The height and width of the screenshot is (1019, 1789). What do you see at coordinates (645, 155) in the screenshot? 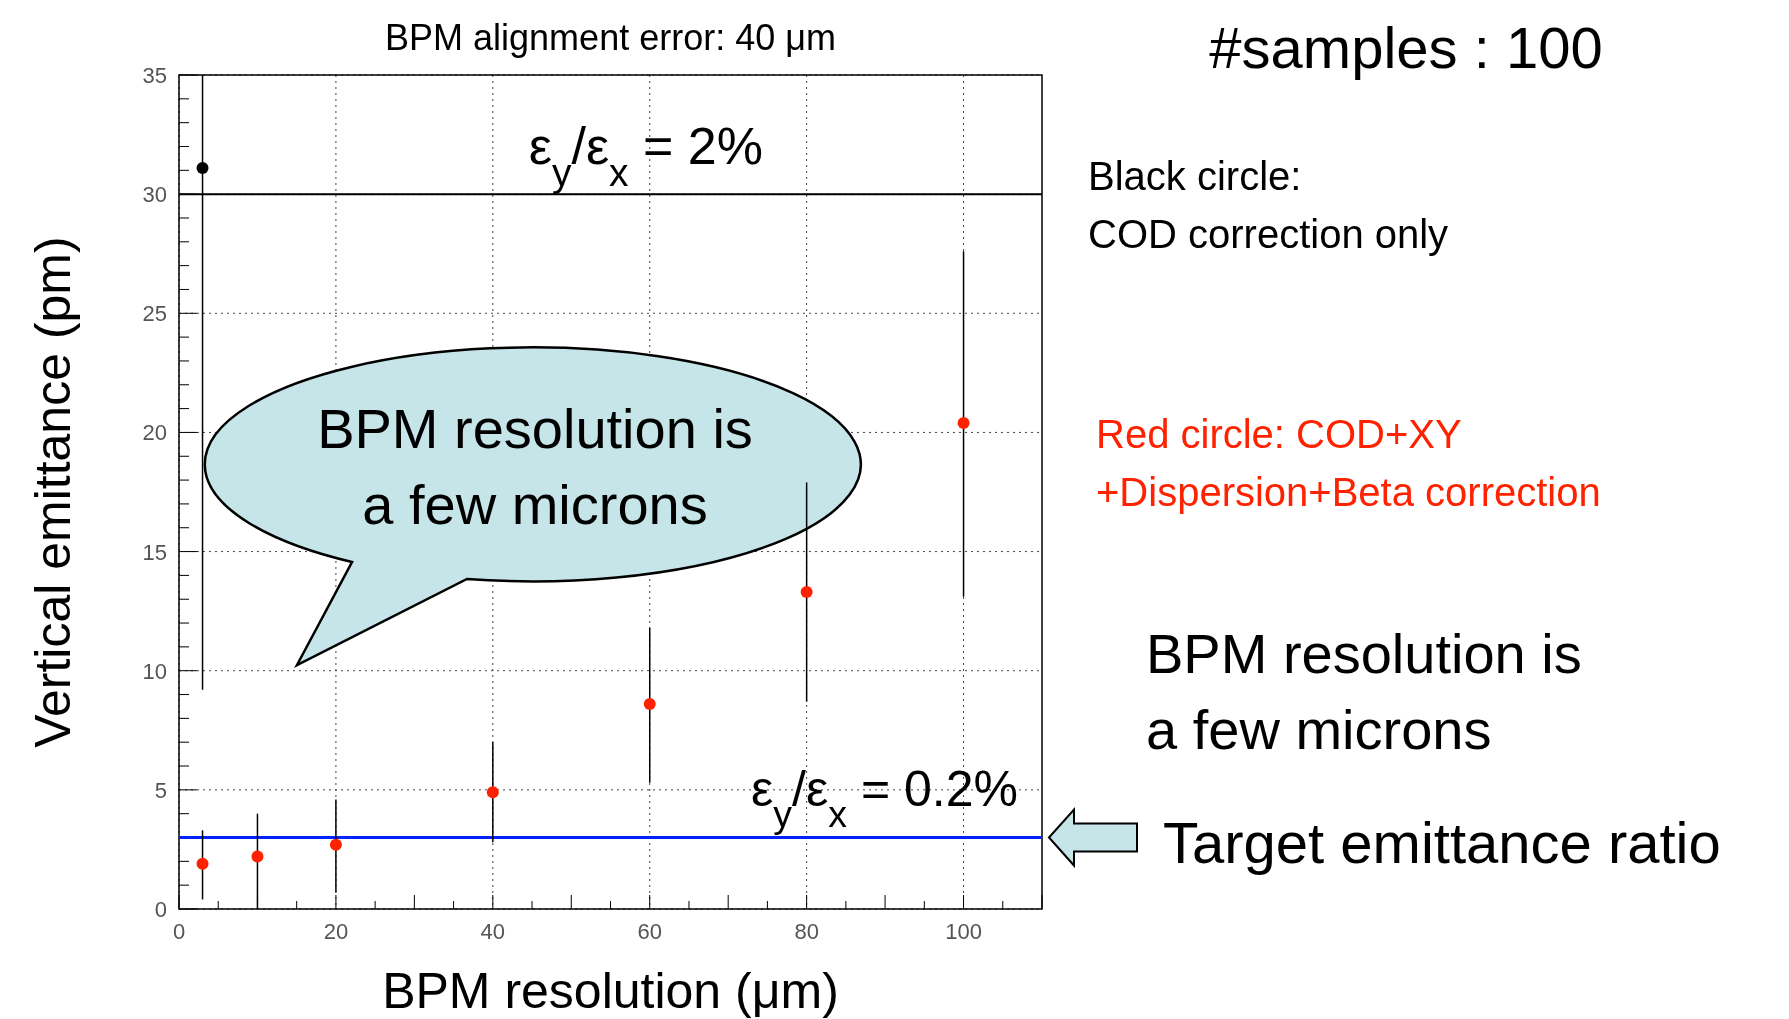
I see `annotation: ε$_{y}$/ε$_{x}$ = 2%` at bounding box center [645, 155].